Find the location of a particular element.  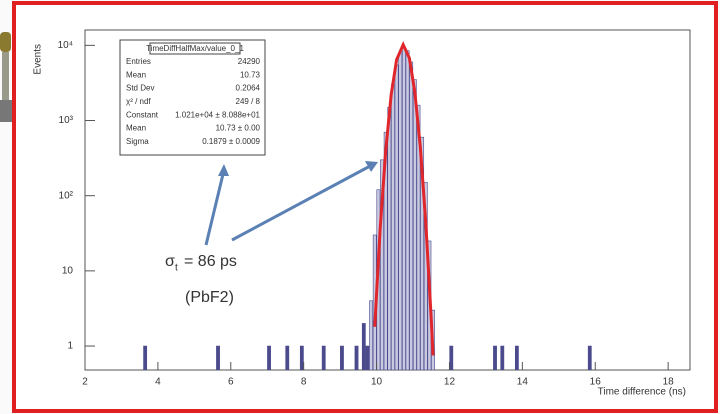

fit-curve is located at coordinates (404, 198).